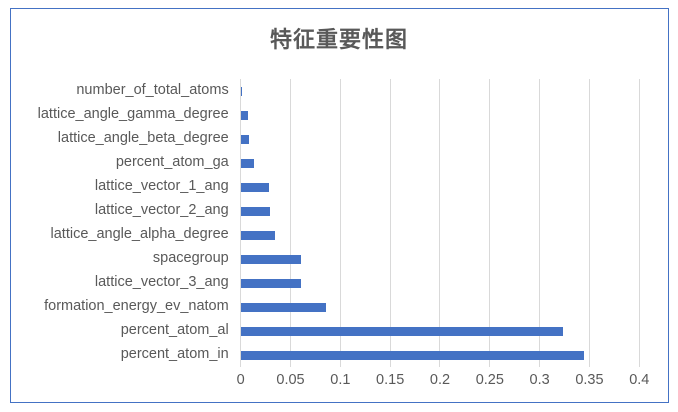  What do you see at coordinates (133, 114) in the screenshot?
I see `category-label: lattice_angle_gamma_degree` at bounding box center [133, 114].